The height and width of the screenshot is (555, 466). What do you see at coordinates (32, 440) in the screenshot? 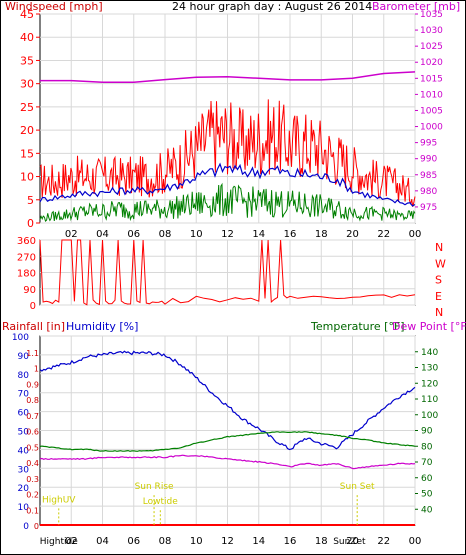
I see `rainfall-y-ticks: 0 0.1 0.2 0.3 0.4 0.5 0.6 0.7 0.8 0.9 1 1.1` at bounding box center [32, 440].